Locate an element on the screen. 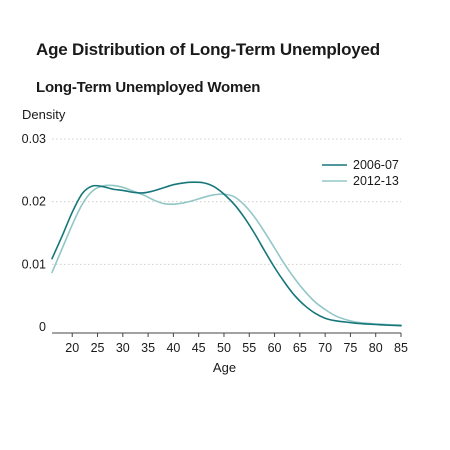 The height and width of the screenshot is (450, 450). chart-subtitle: Long-Term Unemployed Women is located at coordinates (148, 87).